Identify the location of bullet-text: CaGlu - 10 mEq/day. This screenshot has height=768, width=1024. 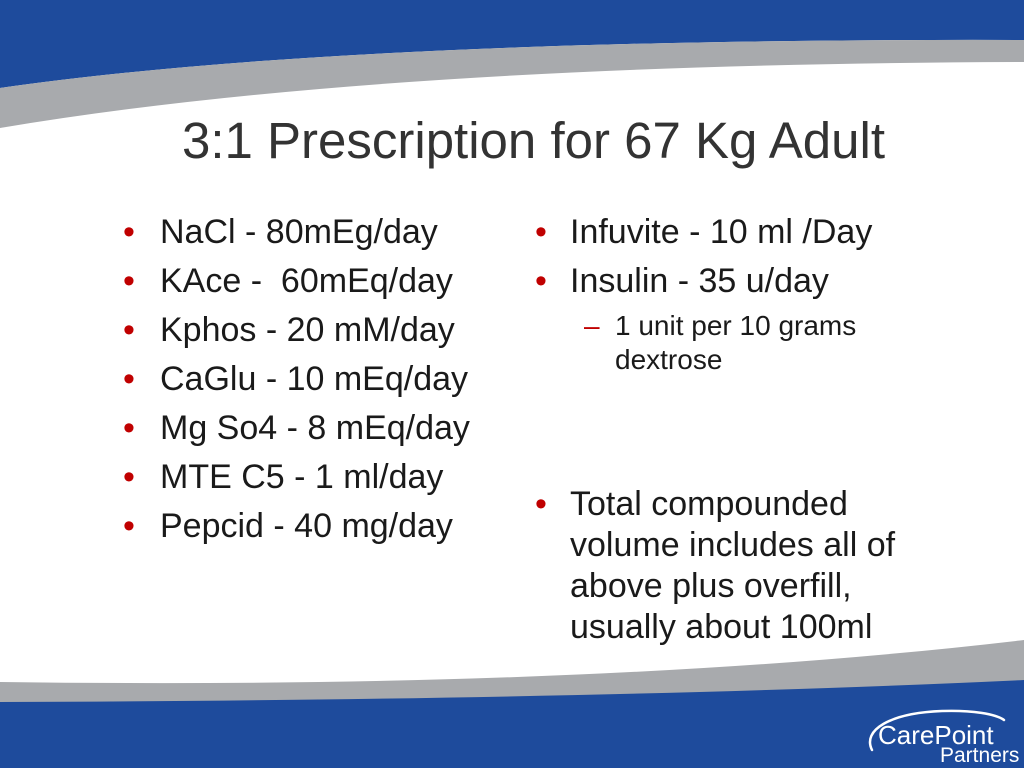
(314, 379).